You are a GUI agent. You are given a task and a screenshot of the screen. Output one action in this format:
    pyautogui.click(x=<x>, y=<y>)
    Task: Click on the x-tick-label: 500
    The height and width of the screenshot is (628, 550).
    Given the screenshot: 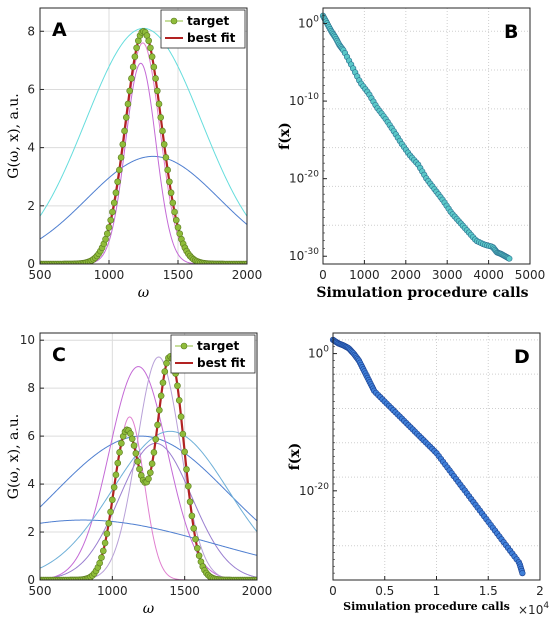 What is the action you would take?
    pyautogui.click(x=40, y=275)
    